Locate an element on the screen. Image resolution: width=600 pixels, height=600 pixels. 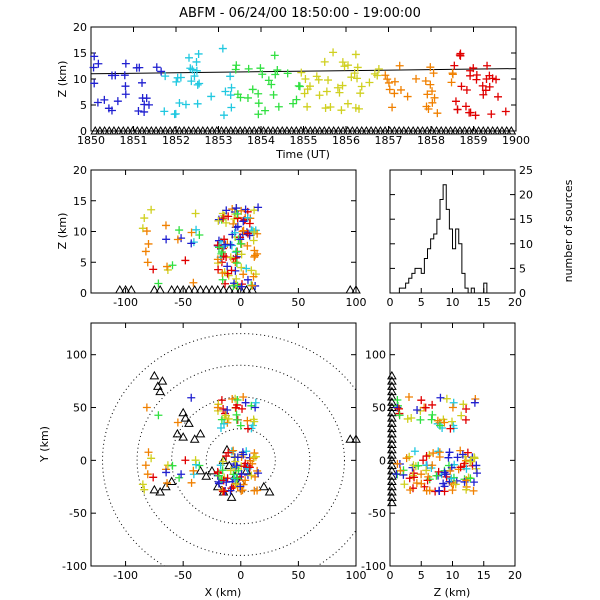
y-tick-label: 25 is located at coordinates (526, 170).